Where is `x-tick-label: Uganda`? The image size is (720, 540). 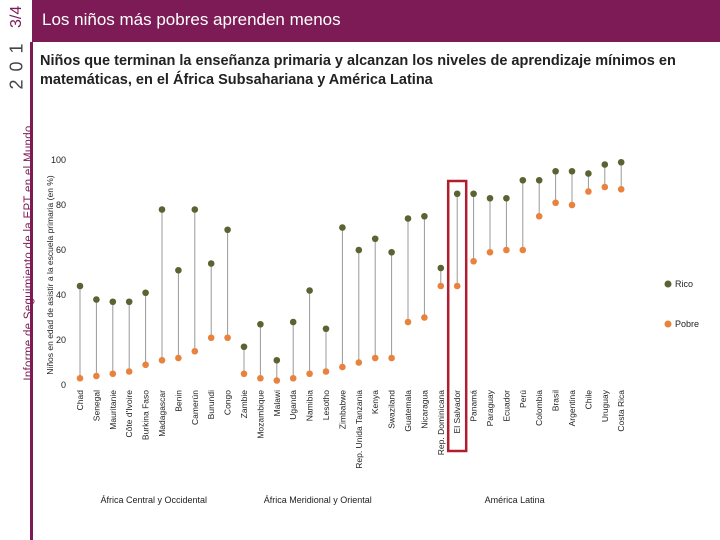
x-tick-label: Uganda is located at coordinates (293, 405).